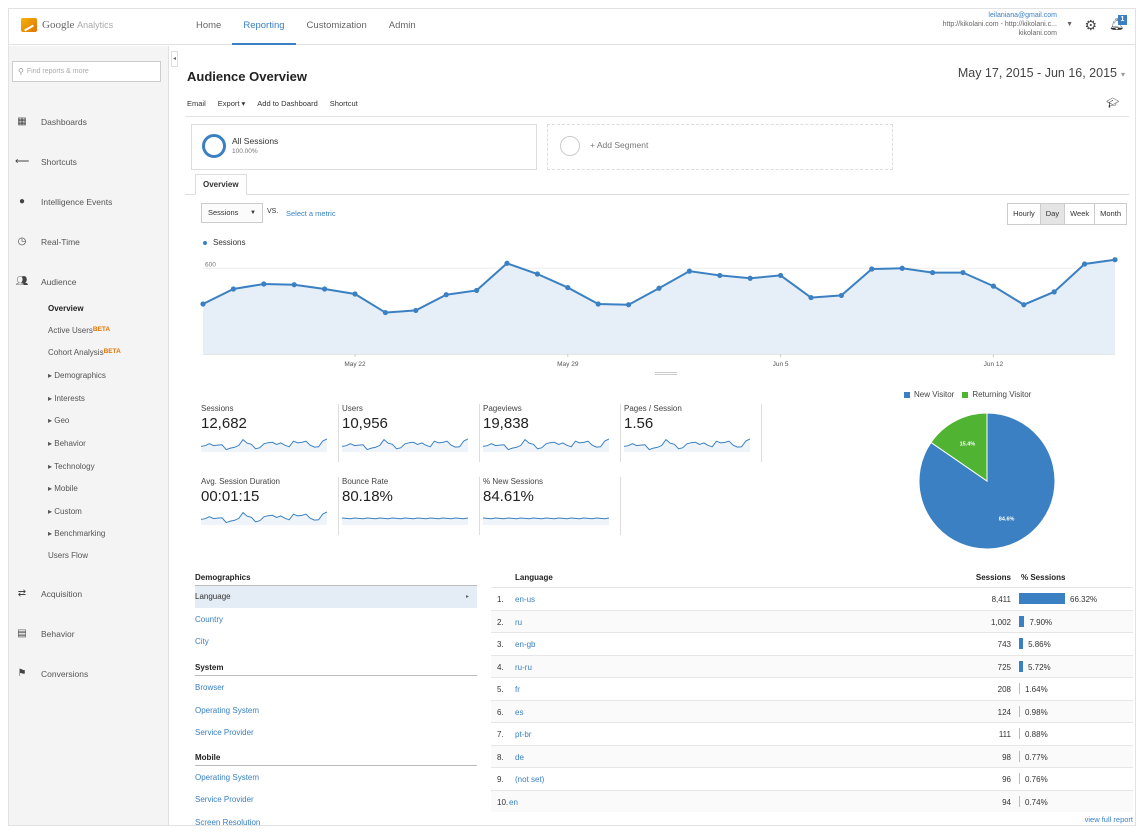  Describe the element at coordinates (666, 373) in the screenshot. I see `chart-resize-handle` at that location.